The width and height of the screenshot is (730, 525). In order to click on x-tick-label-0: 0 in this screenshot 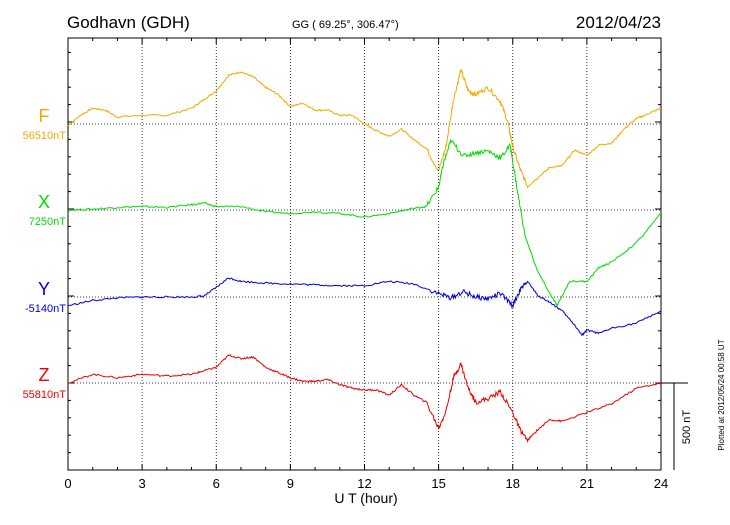, I will do `click(67, 483)`.